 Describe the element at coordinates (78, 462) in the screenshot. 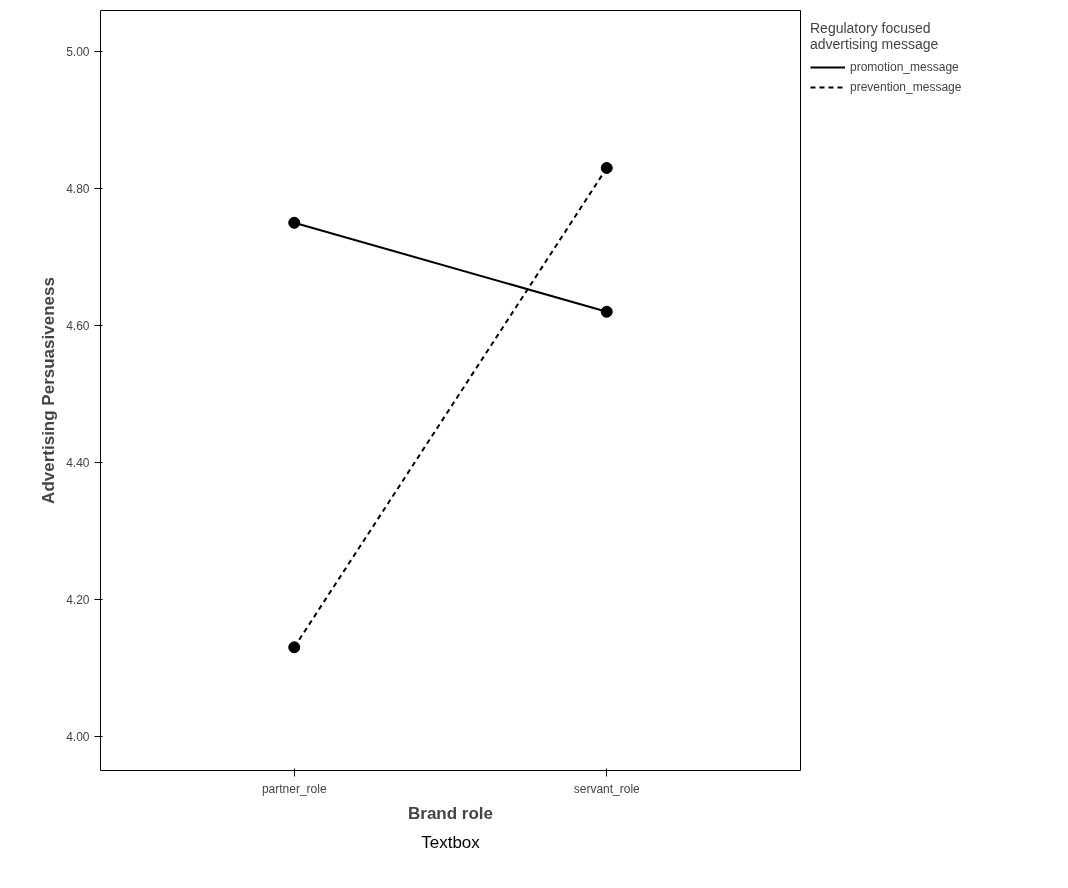

I see `y-tick-label: 4.40` at that location.